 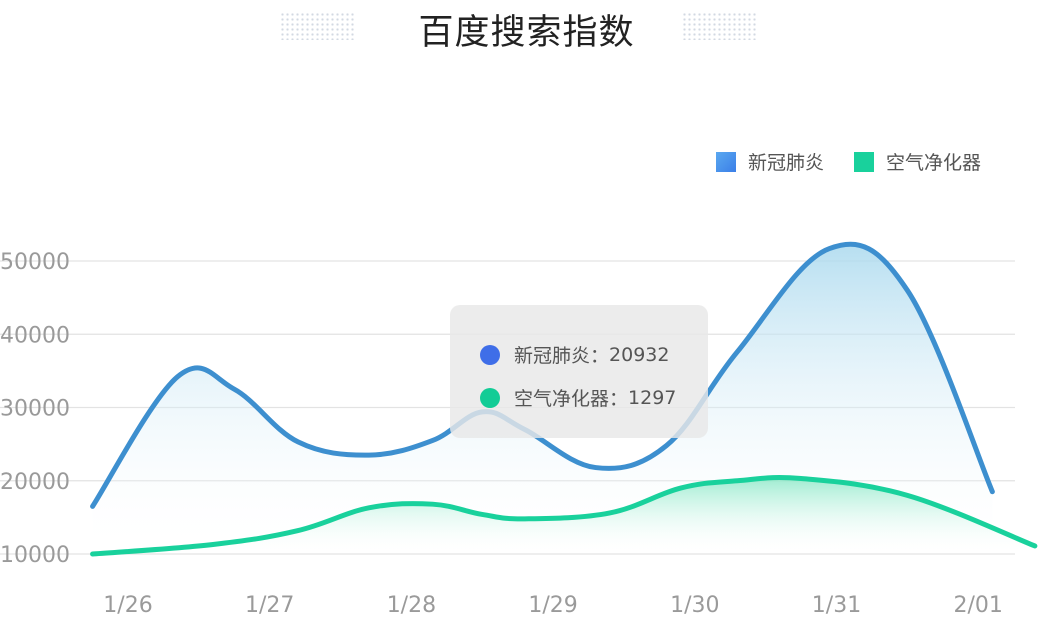 I want to click on legend-item-series-2: 空气净化器, so click(x=917, y=161).